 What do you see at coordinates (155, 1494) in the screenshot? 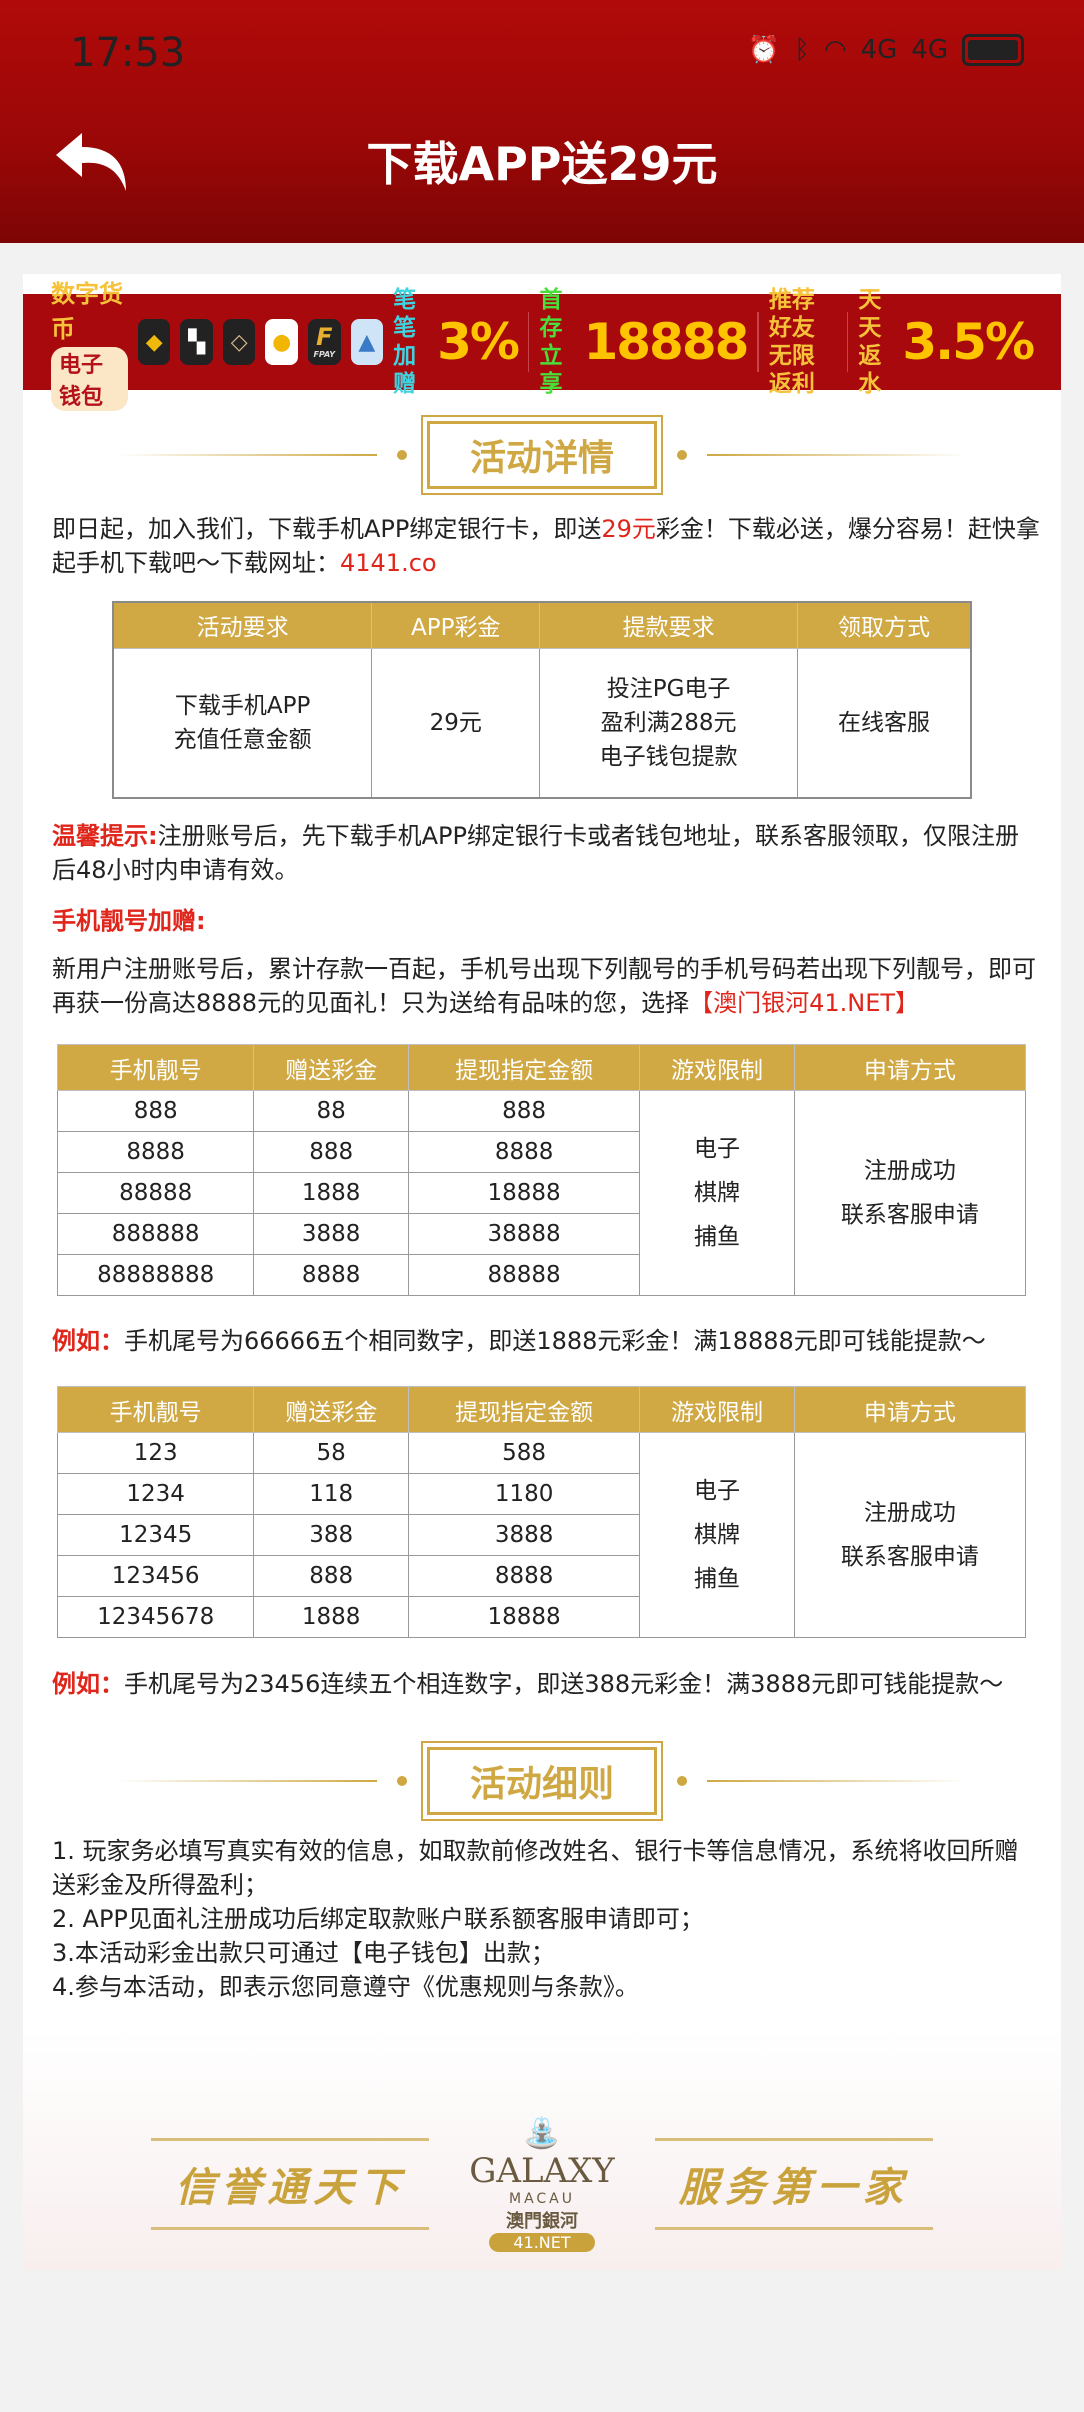
I see `table-cell: 1234` at bounding box center [155, 1494].